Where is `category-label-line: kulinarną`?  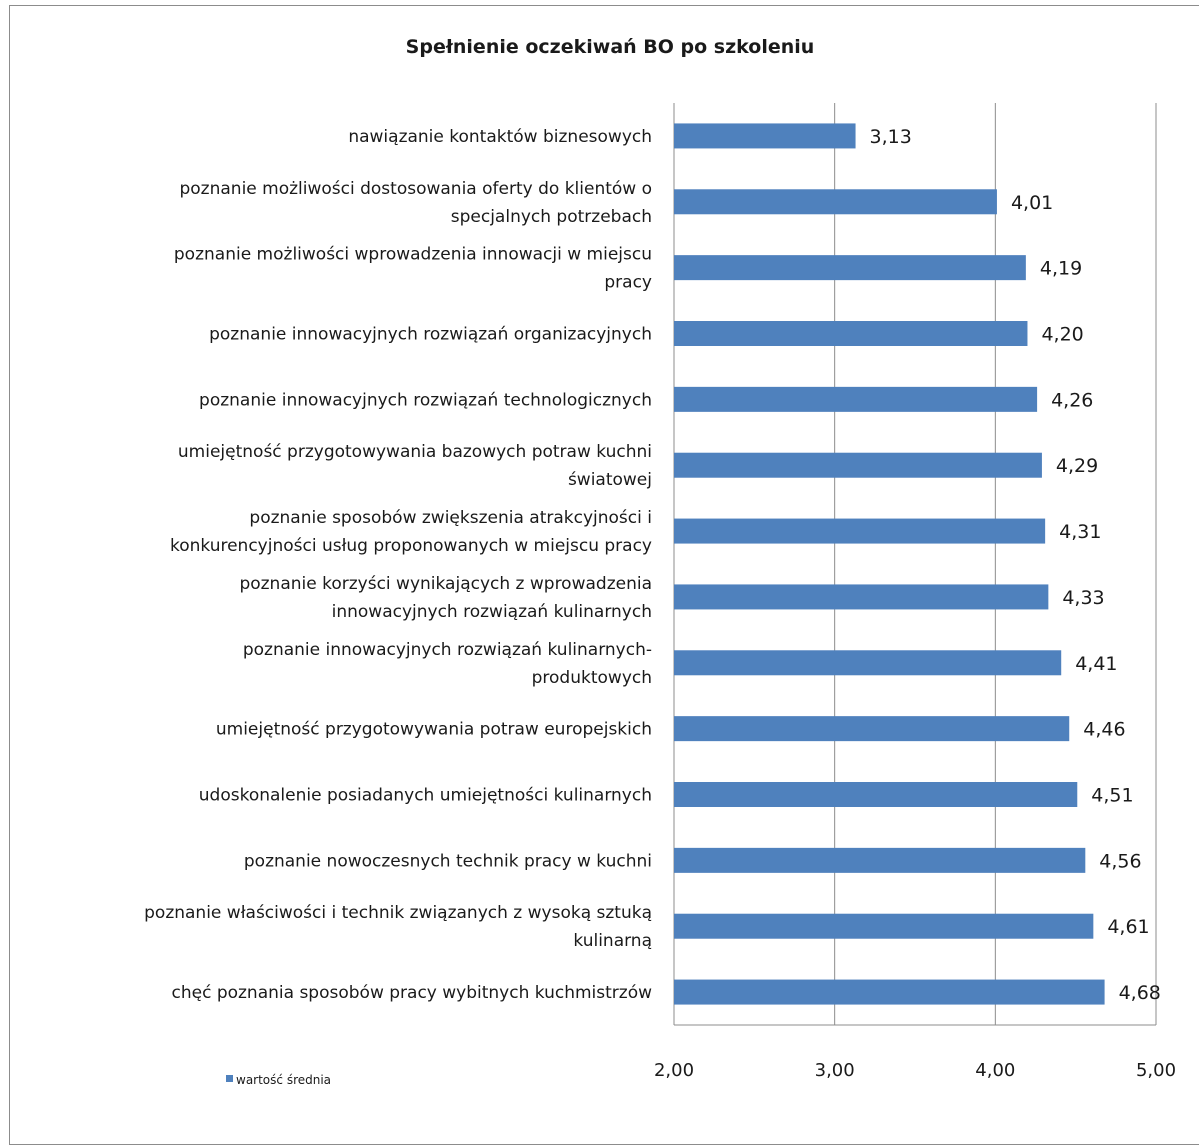
category-label-line: kulinarną is located at coordinates (612, 941).